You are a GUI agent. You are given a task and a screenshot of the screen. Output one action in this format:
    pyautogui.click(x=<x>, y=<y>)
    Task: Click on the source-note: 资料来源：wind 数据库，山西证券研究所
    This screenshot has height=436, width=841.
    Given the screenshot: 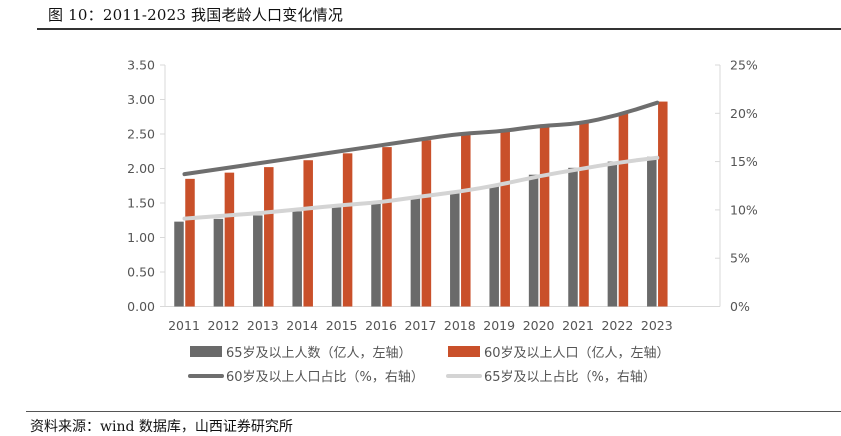 What is the action you would take?
    pyautogui.click(x=161, y=426)
    